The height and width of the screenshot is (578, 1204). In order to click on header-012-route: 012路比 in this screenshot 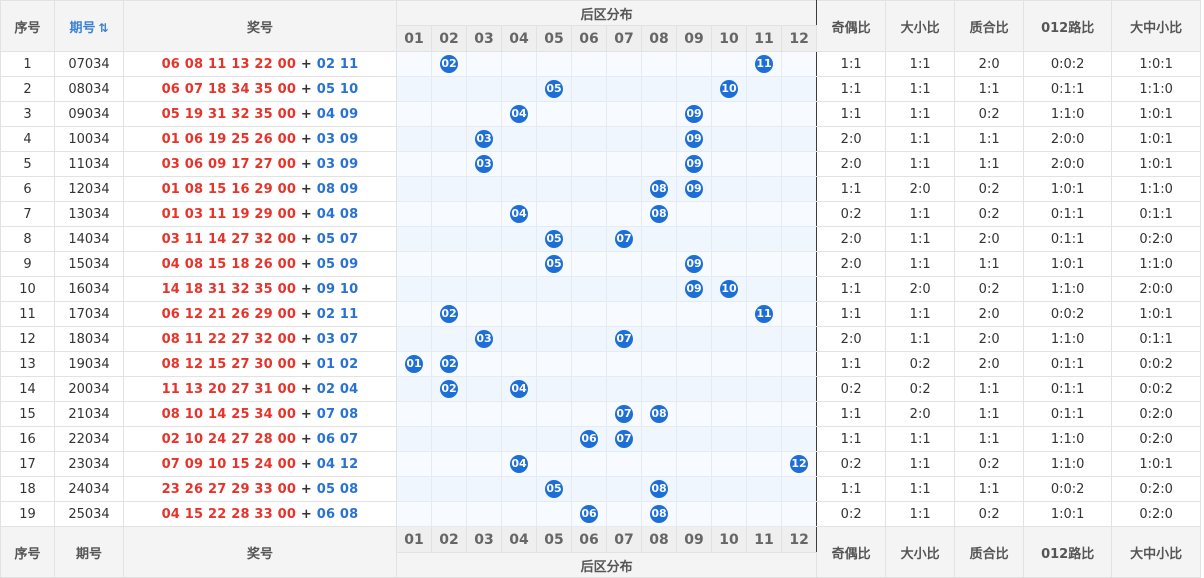, I will do `click(1068, 26)`.